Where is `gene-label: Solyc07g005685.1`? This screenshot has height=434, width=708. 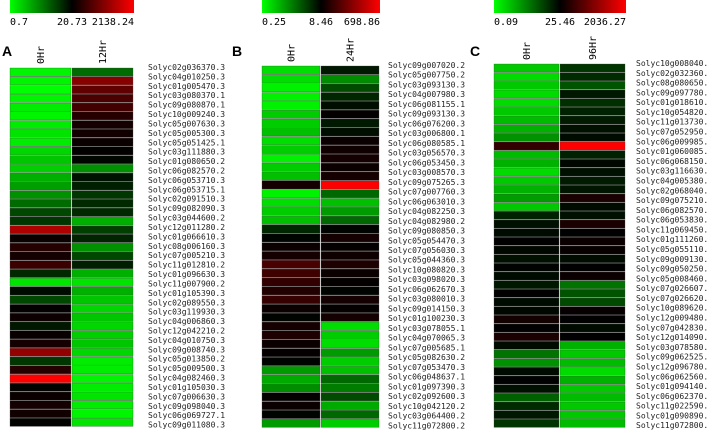
gene-label: Solyc07g005685.1 is located at coordinates (426, 347).